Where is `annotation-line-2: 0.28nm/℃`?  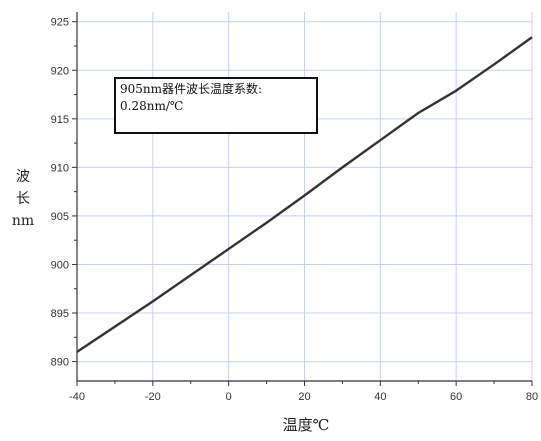 annotation-line-2: 0.28nm/℃ is located at coordinates (152, 106).